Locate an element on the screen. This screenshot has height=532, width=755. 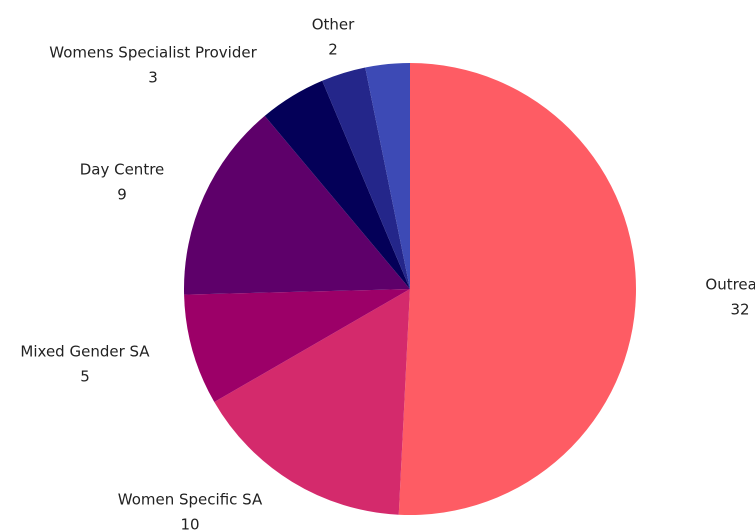
slice-label: Mixed Gender SA is located at coordinates (85, 352).